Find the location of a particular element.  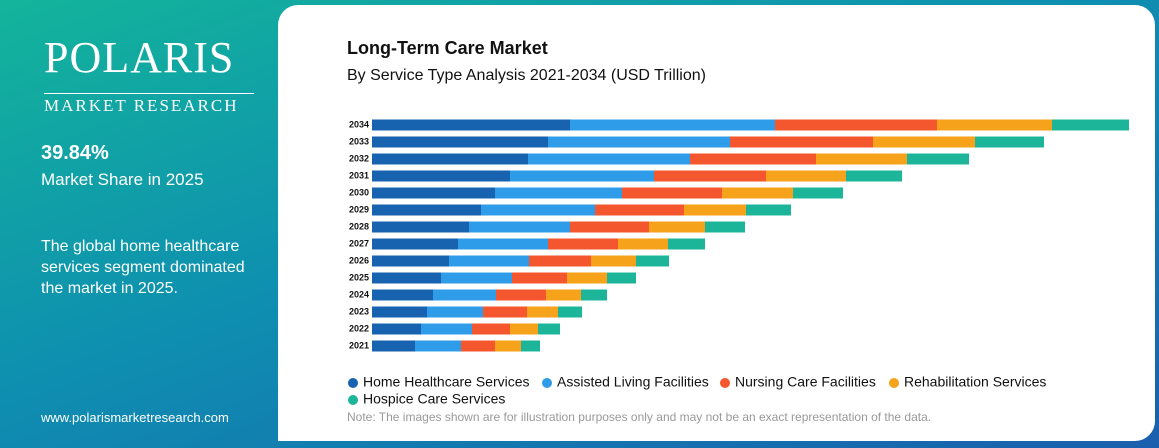

legend-label: Assisted Living Facilities is located at coordinates (633, 382).